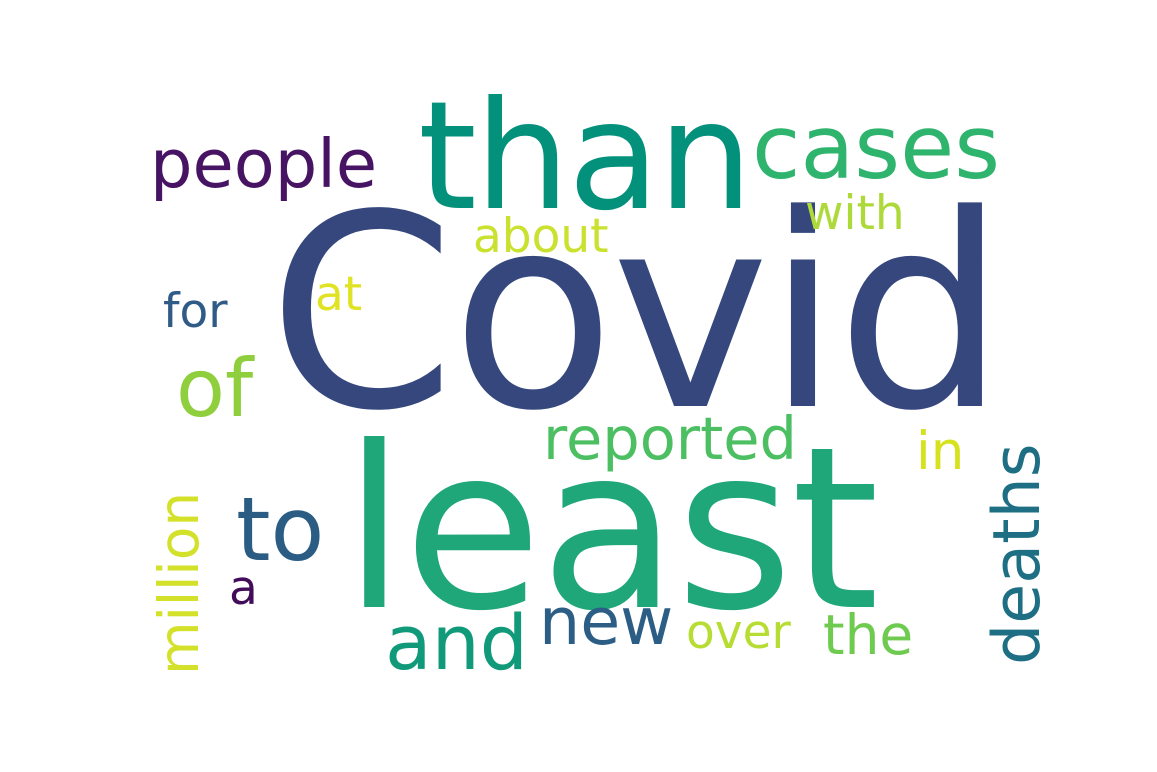 Image resolution: width=1157 pixels, height=772 pixels. What do you see at coordinates (585, 157) in the screenshot?
I see `word-than: than` at bounding box center [585, 157].